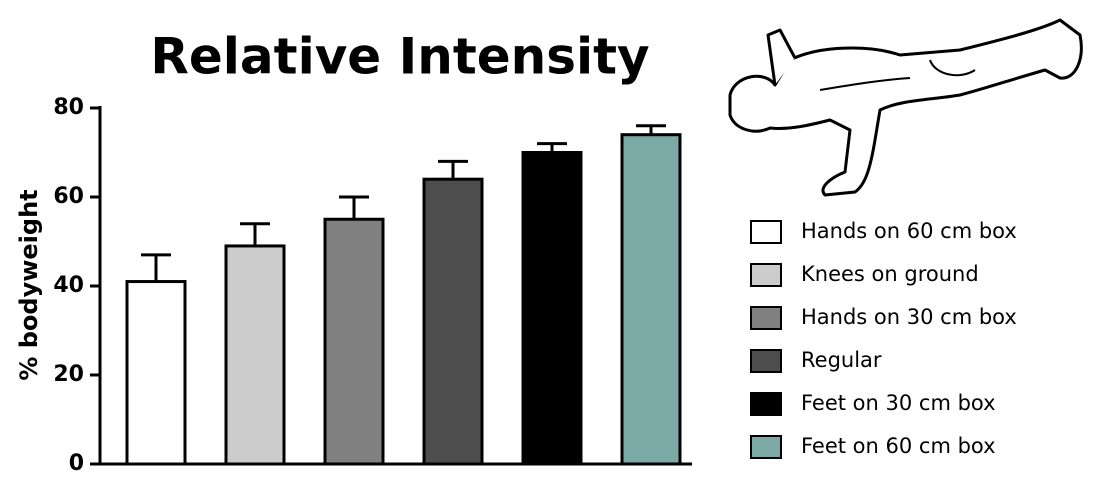 The width and height of the screenshot is (1104, 481). I want to click on y-tick-label: 20, so click(68, 374).